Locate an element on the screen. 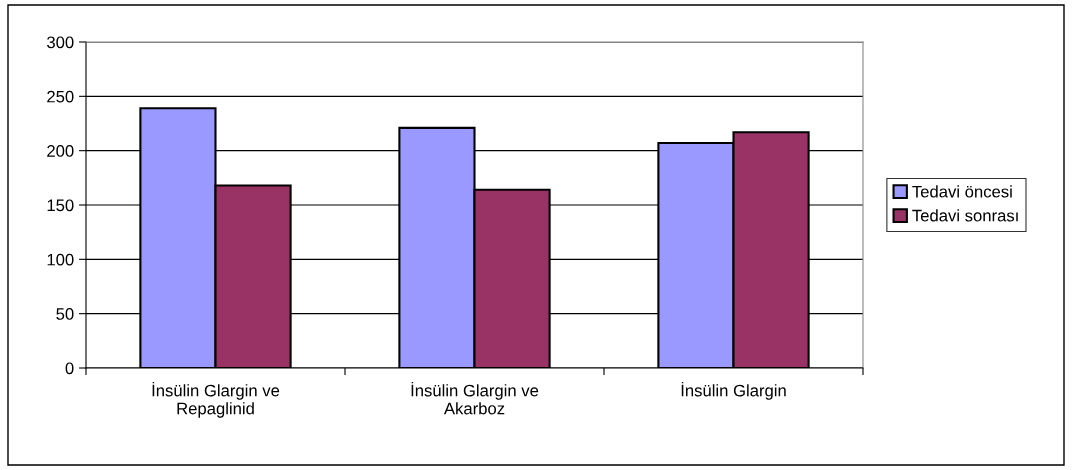 This screenshot has width=1074, height=470. legend-label: Tedavi sonrası is located at coordinates (965, 215).